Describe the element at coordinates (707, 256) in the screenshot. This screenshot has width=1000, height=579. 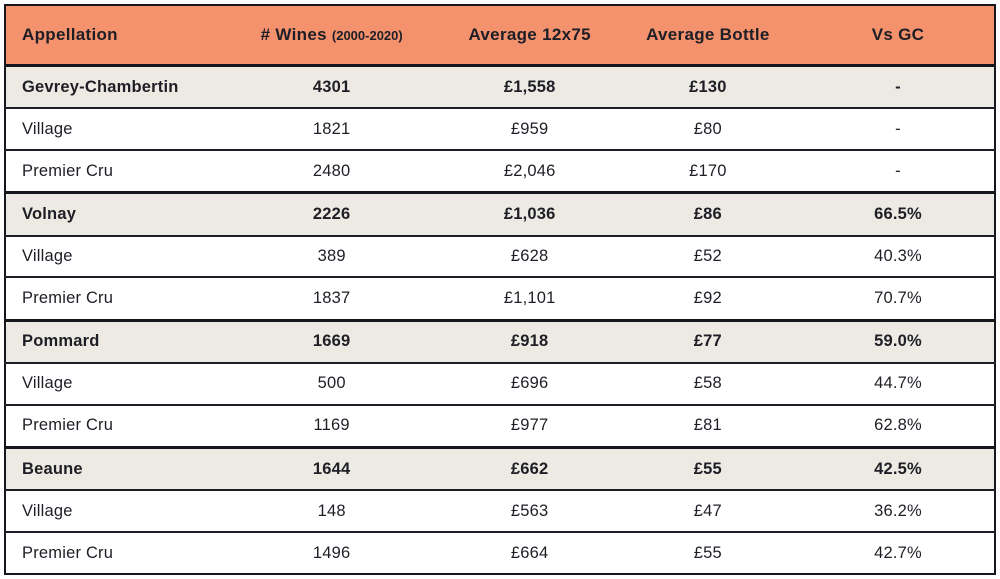
I see `avg-bottle-cell: £52` at that location.